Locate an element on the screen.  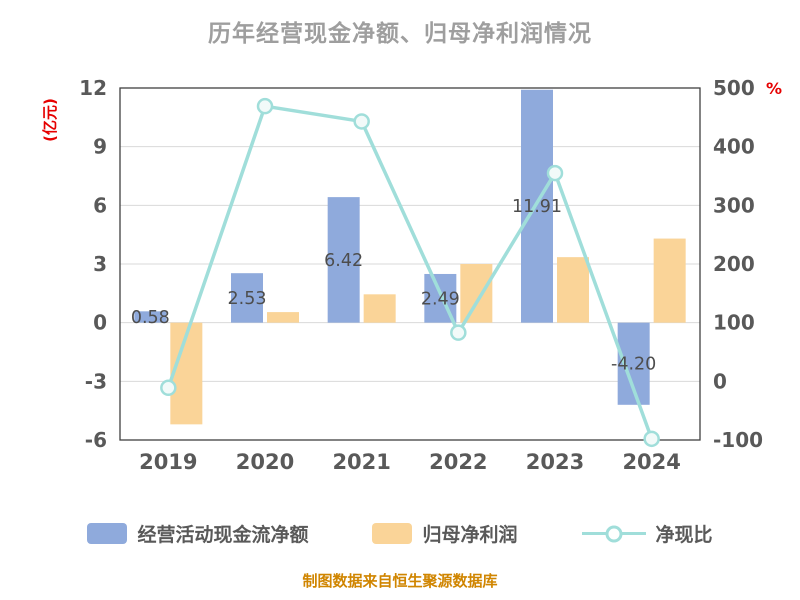
x-axis-tick-label: 2019 is located at coordinates (168, 462).